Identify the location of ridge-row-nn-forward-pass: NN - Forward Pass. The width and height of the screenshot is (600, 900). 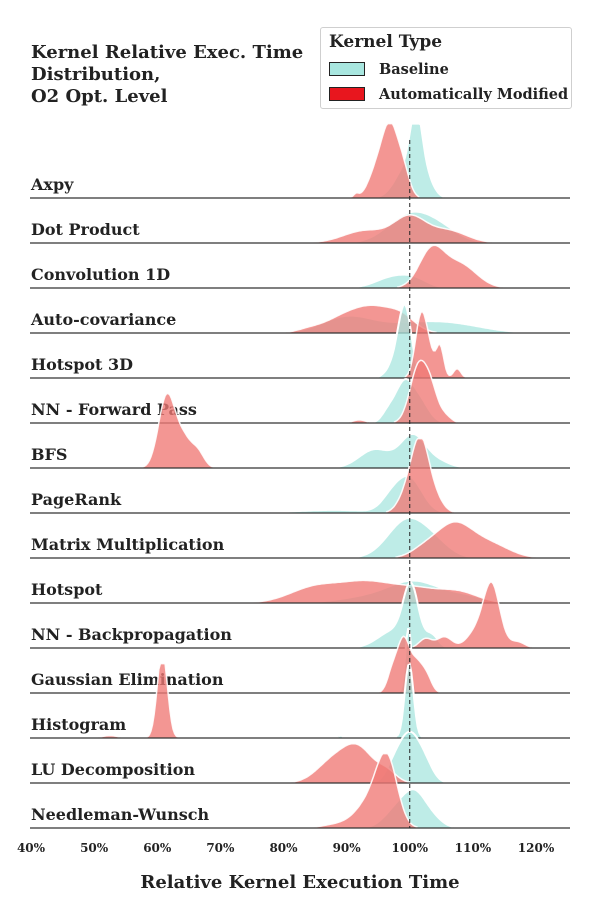
(300, 391).